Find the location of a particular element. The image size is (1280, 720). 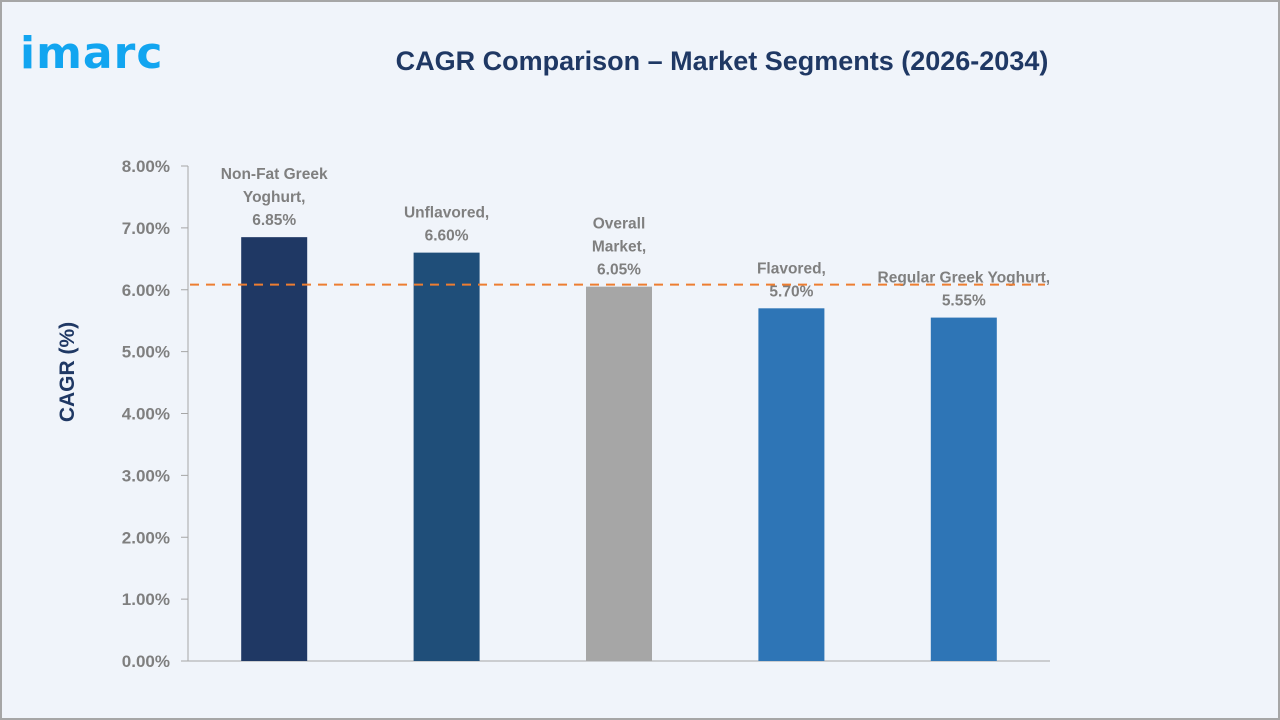

y-tick-label: 2.00% is located at coordinates (146, 537).